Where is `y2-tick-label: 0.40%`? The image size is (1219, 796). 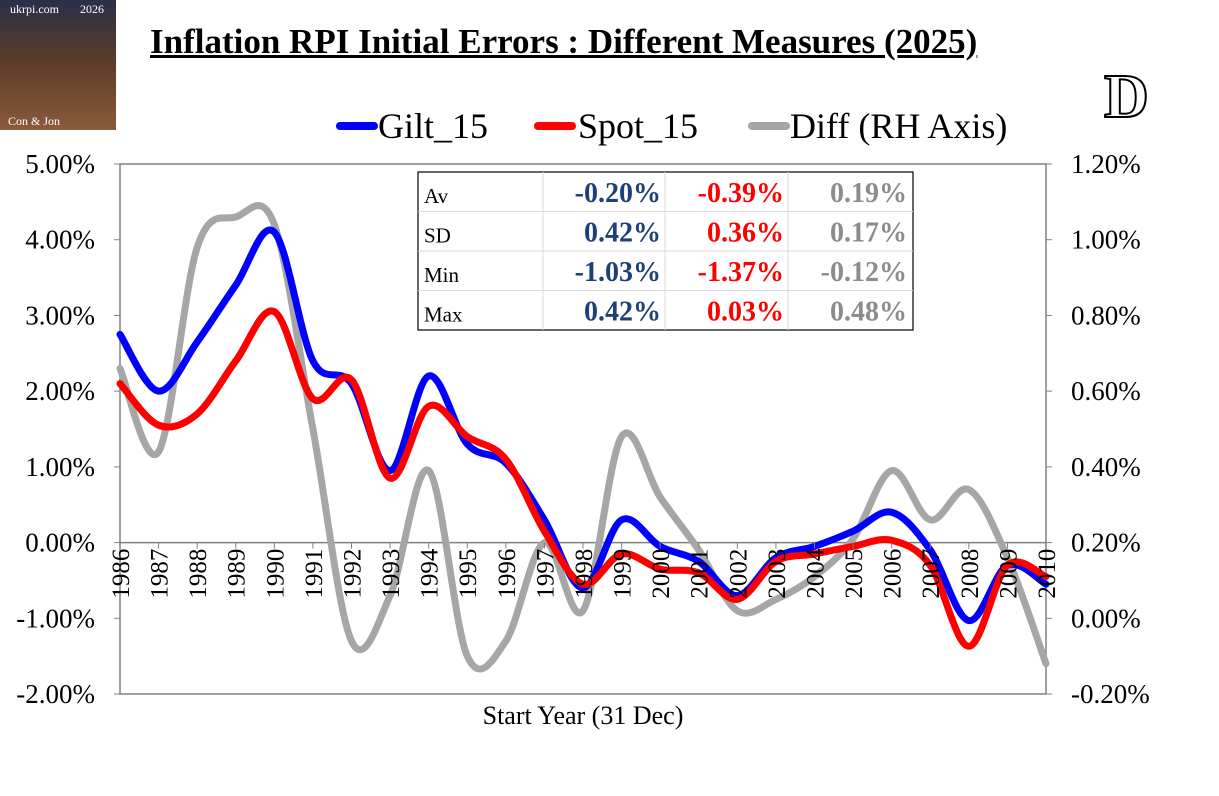
y2-tick-label: 0.40% is located at coordinates (1106, 467).